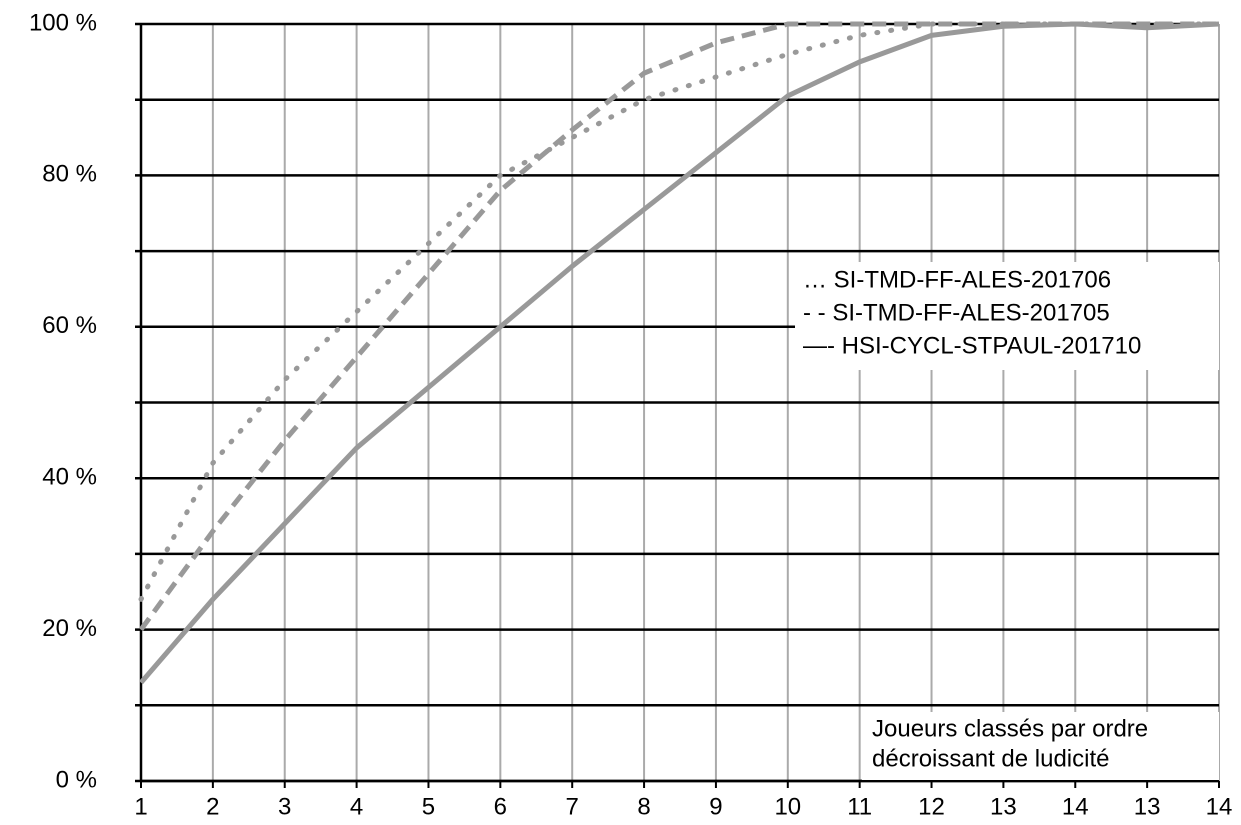 This screenshot has height=825, width=1241. Describe the element at coordinates (76, 779) in the screenshot. I see `y-tick-label: 0 %` at that location.